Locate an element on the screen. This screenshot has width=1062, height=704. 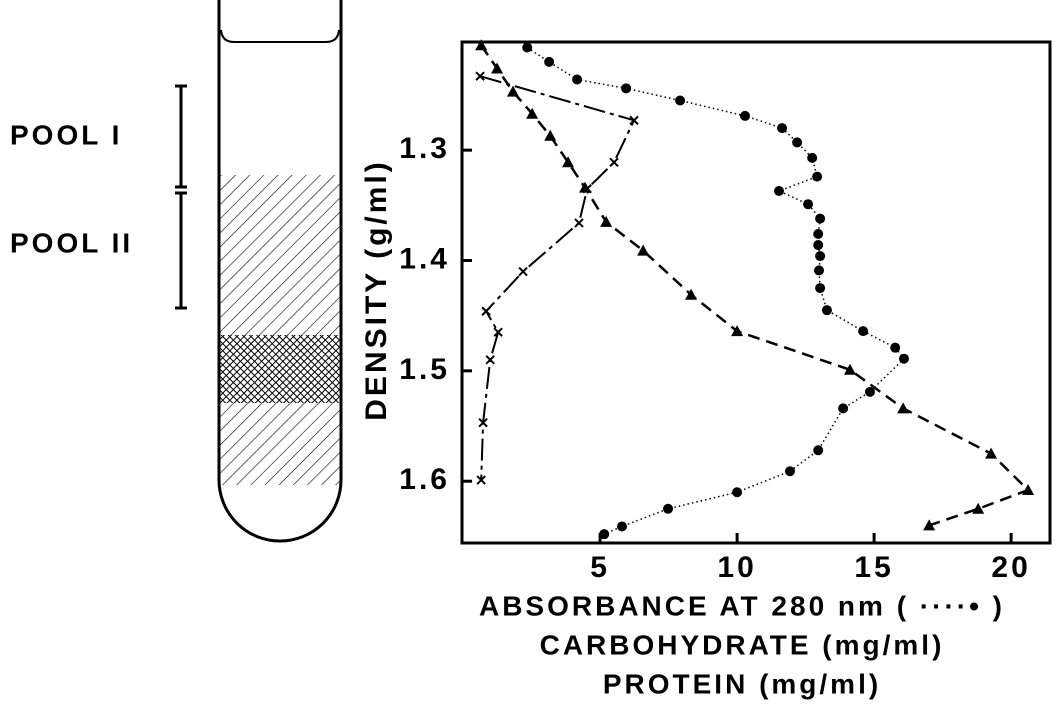
x-tick-label: 10 is located at coordinates (736, 567).